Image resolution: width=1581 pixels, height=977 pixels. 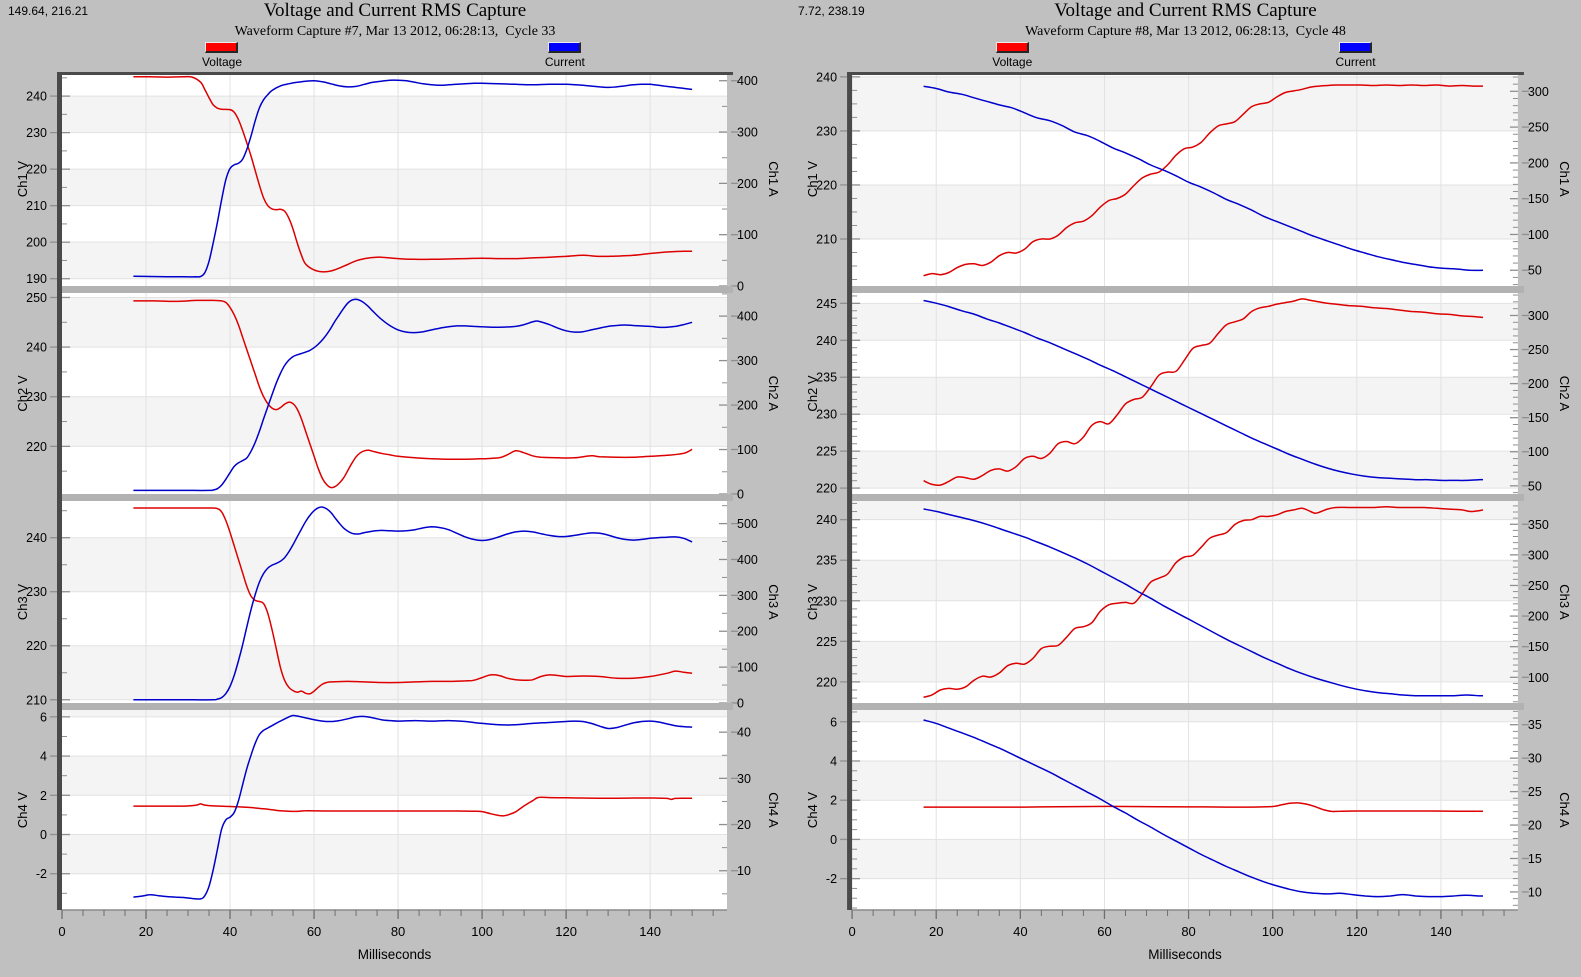 I want to click on a-axis-tick-label: 10, so click(x=1535, y=892).